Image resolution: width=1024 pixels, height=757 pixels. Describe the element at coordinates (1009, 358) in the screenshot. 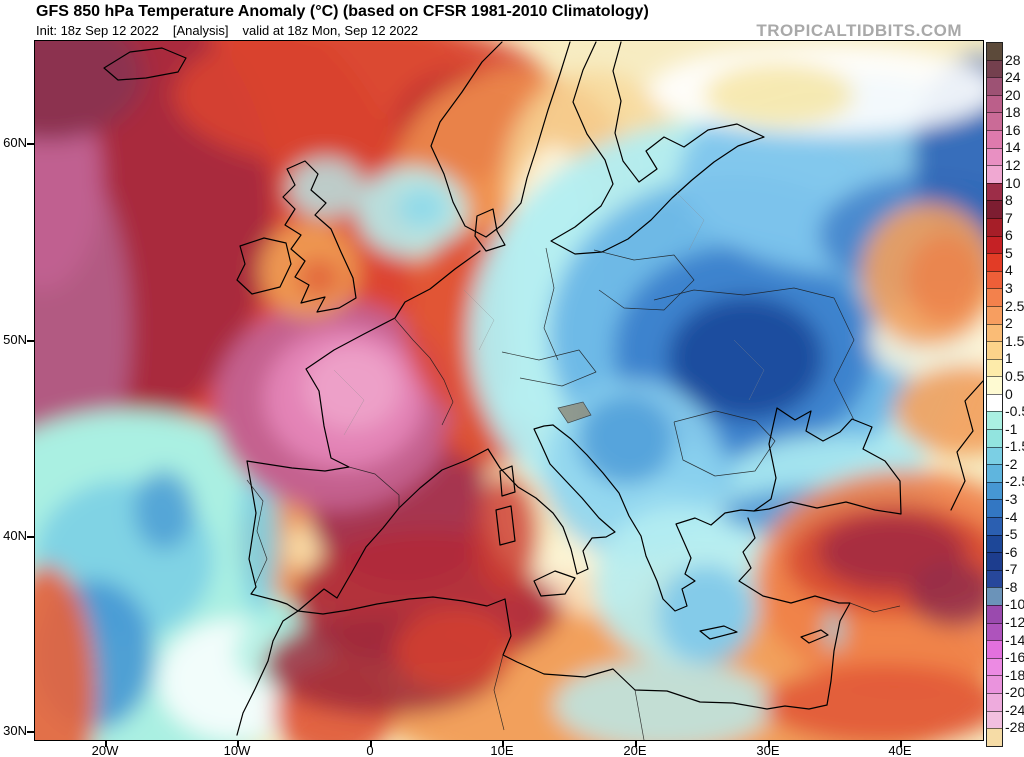

I see `colorbar-tick-label: 1` at that location.